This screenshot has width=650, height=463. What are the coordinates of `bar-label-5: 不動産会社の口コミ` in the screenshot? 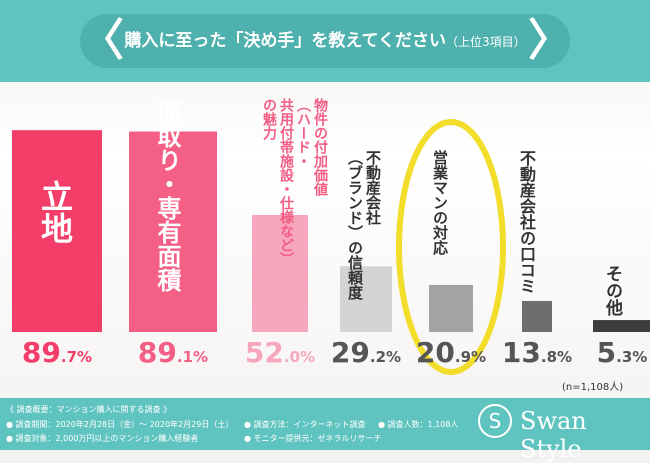 It's located at (526, 222).